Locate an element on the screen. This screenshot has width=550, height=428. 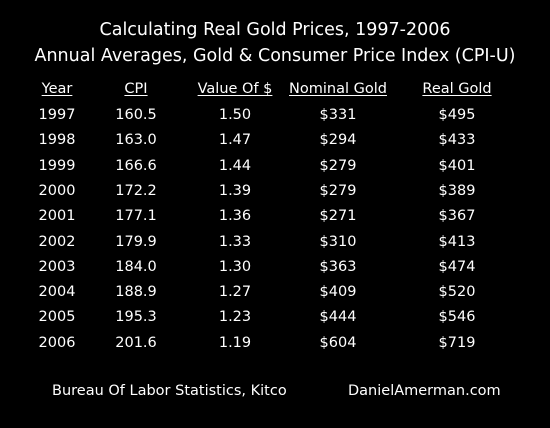
cell-value-of: 1.39 is located at coordinates (235, 190).